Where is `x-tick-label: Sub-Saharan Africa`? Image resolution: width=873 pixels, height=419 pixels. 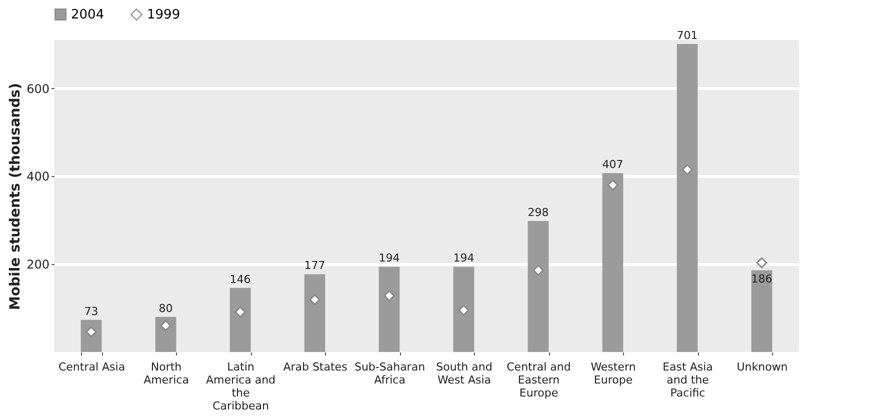
x-tick-label: Sub-Saharan Africa is located at coordinates (390, 373).